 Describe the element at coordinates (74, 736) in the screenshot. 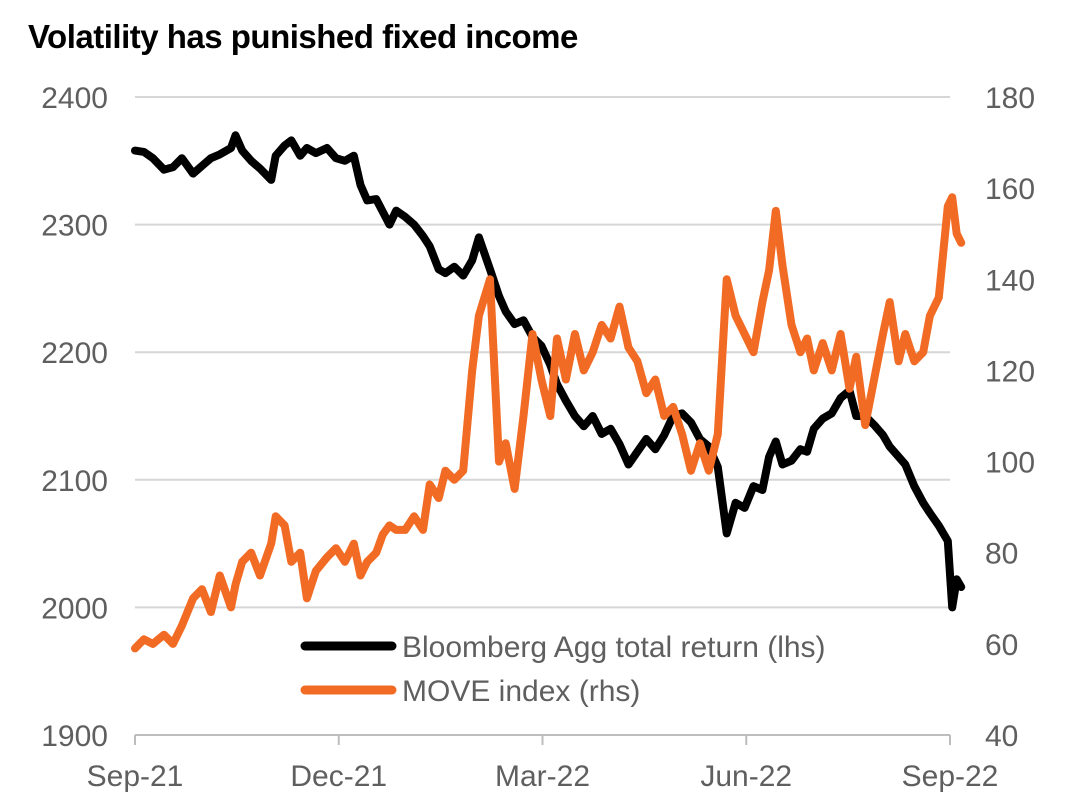

I see `left-tick-label: 1900` at that location.